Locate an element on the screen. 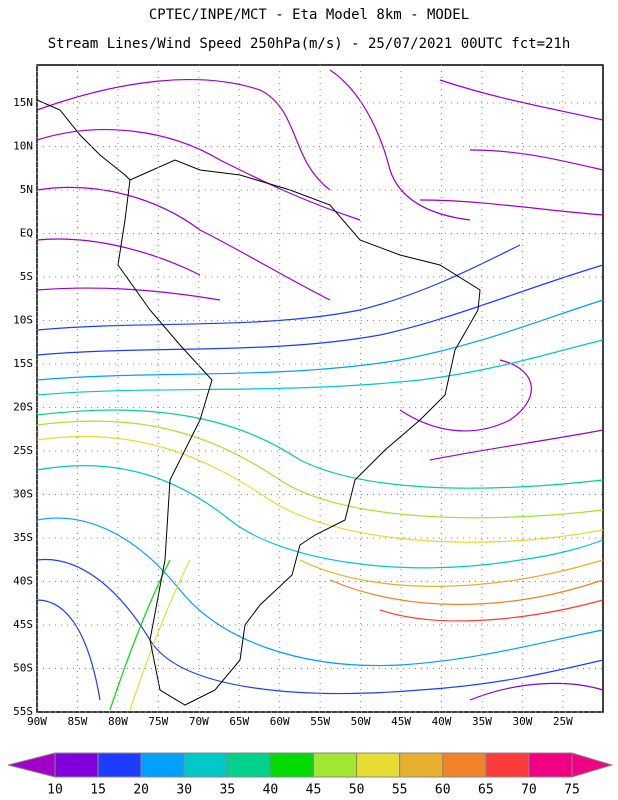 Image resolution: width=618 pixels, height=800 pixels. colorbar-label: 60 is located at coordinates (443, 790).